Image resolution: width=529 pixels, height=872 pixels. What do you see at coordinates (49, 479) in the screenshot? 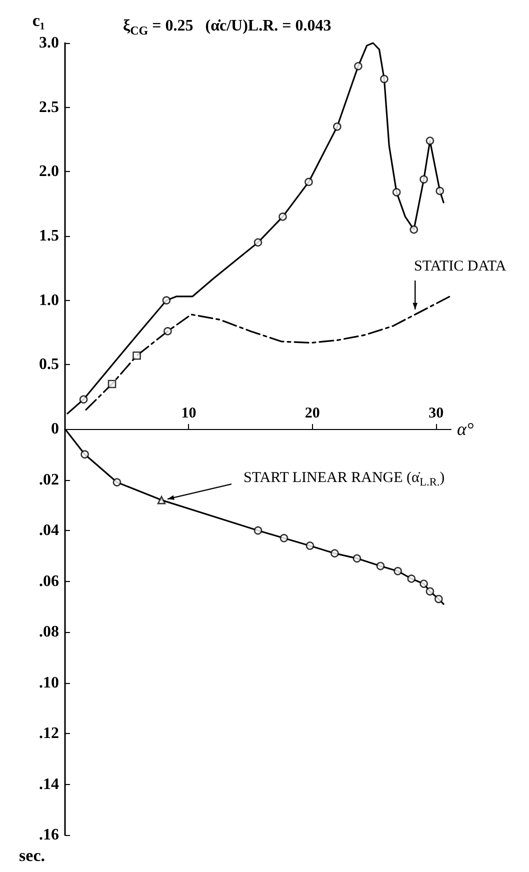
I see `y-tick-label: .02` at bounding box center [49, 479].